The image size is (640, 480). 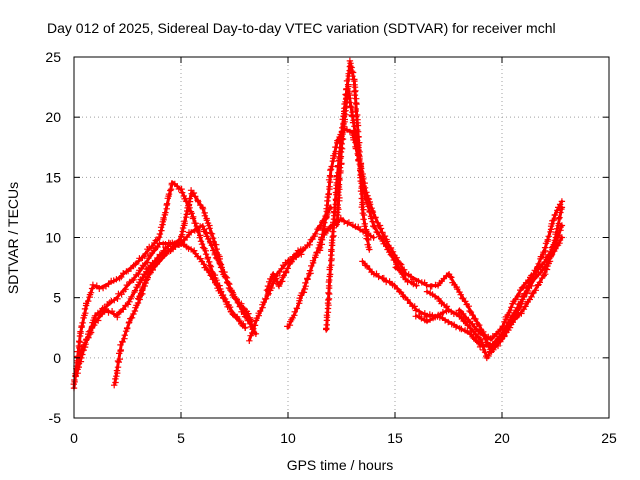 I want to click on x-tick-label: 0, so click(x=74, y=438).